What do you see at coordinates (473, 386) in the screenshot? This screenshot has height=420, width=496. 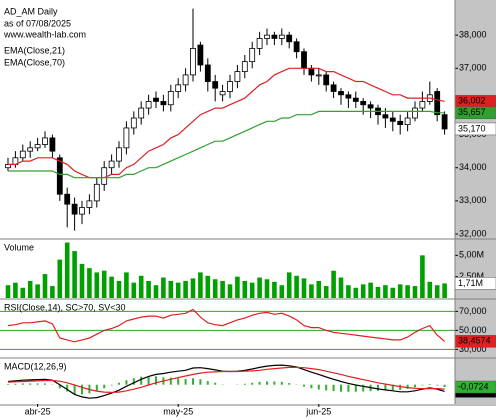 I see `value-label: -0,0724` at bounding box center [473, 386].